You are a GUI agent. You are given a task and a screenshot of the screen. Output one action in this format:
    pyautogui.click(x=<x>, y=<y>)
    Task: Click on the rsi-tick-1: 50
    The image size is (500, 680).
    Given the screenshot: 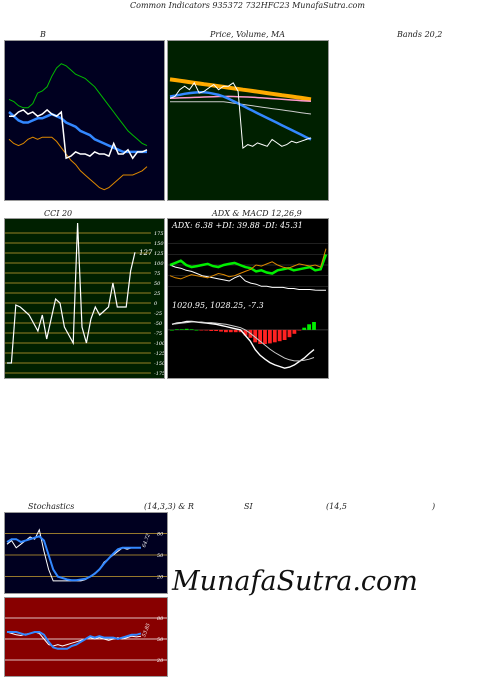 What is the action you would take?
    pyautogui.click(x=160, y=640)
    